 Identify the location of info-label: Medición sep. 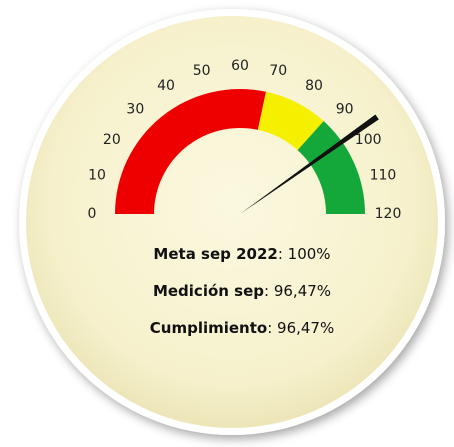
(208, 291).